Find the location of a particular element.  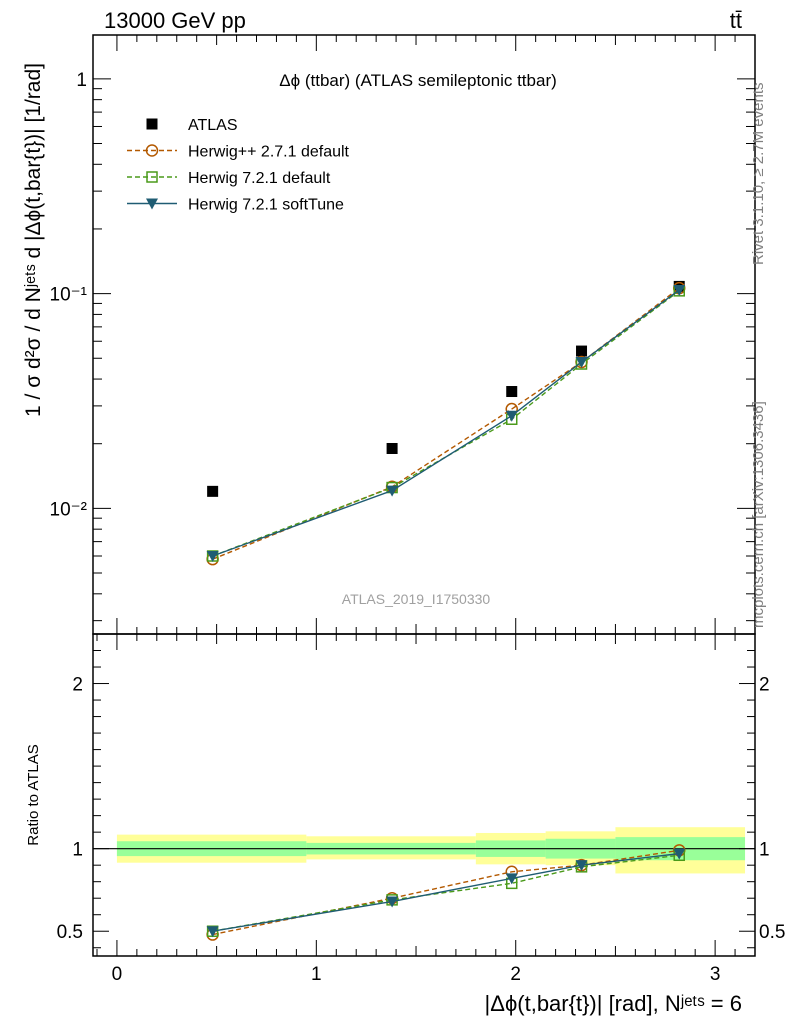

ratio-line is located at coordinates (446, 893).